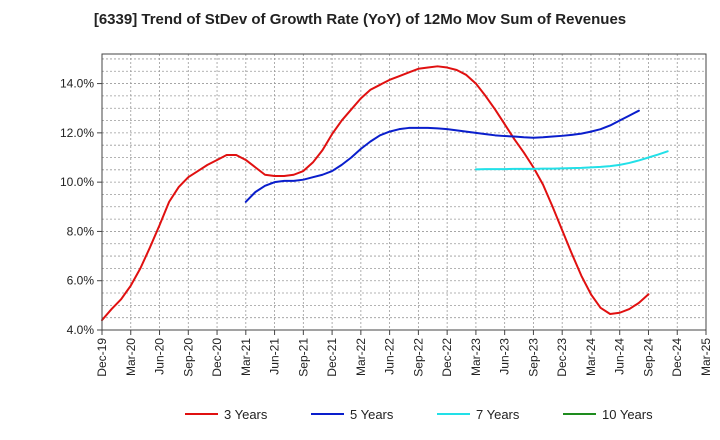  What do you see at coordinates (246, 414) in the screenshot?
I see `legend-label: 3 Years` at bounding box center [246, 414].